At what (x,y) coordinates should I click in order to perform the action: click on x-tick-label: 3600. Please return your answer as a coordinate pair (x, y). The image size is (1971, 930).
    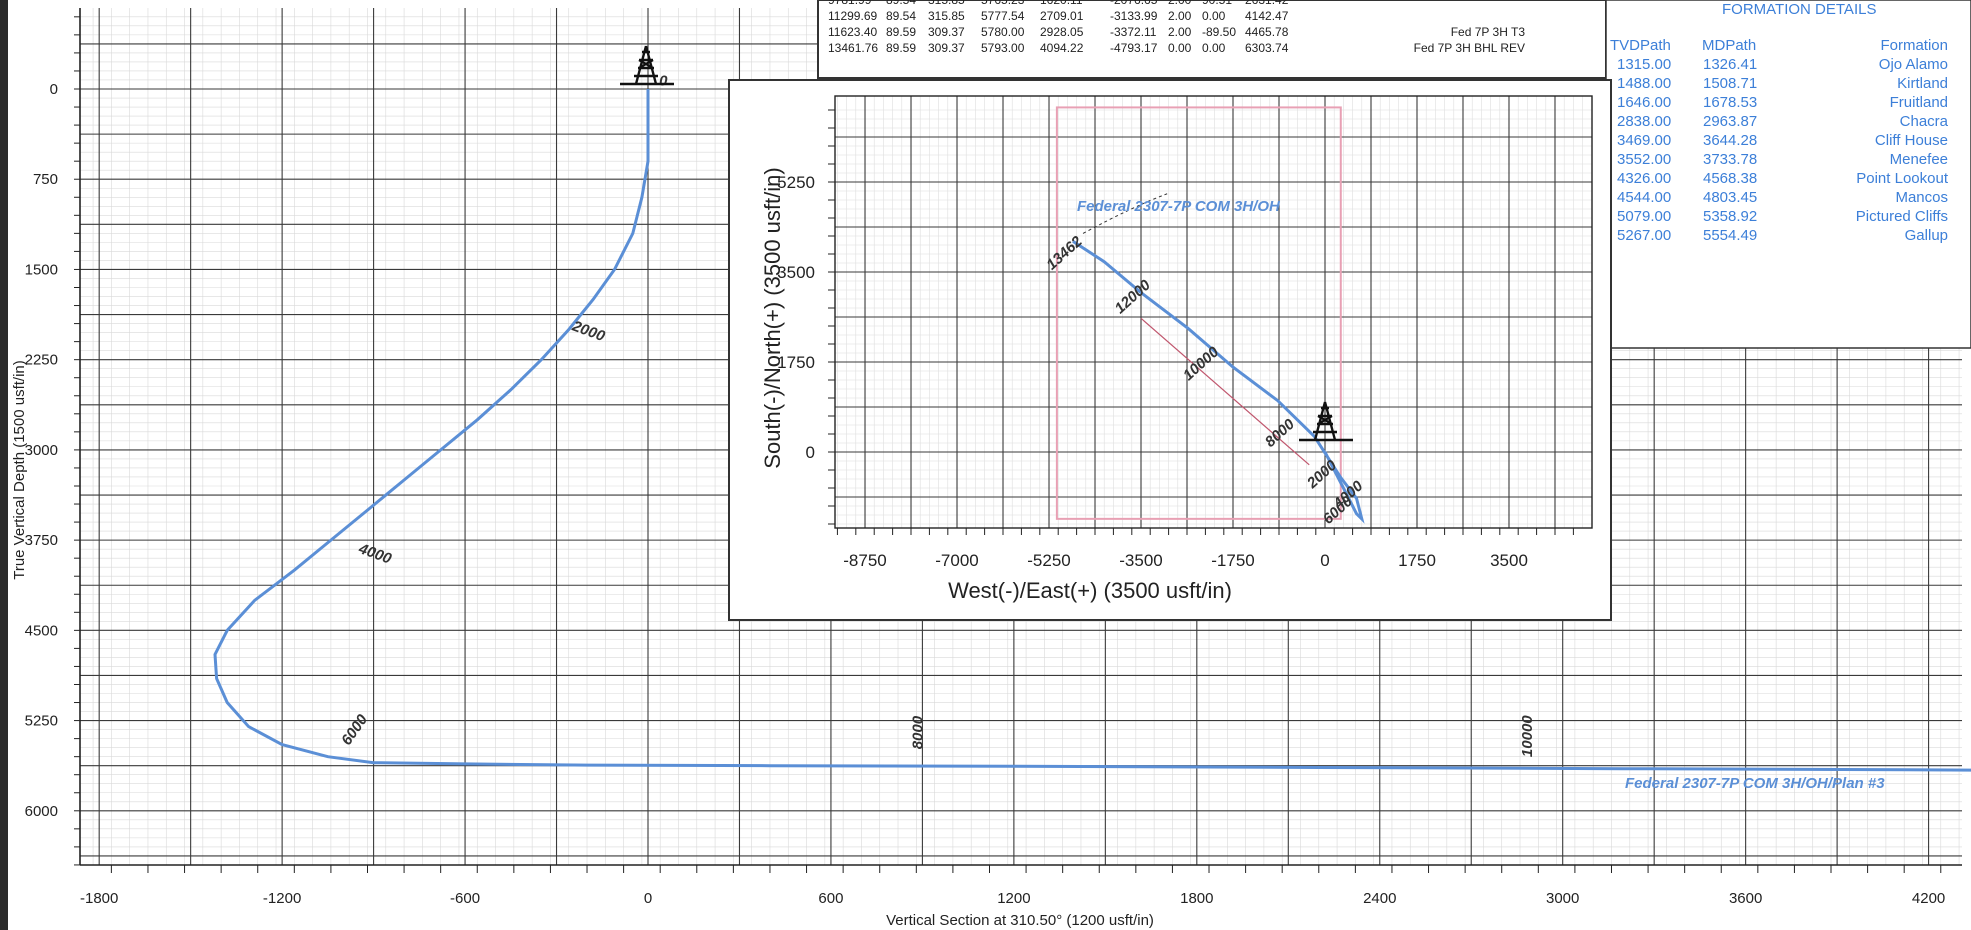
    Looking at the image, I should click on (1745, 898).